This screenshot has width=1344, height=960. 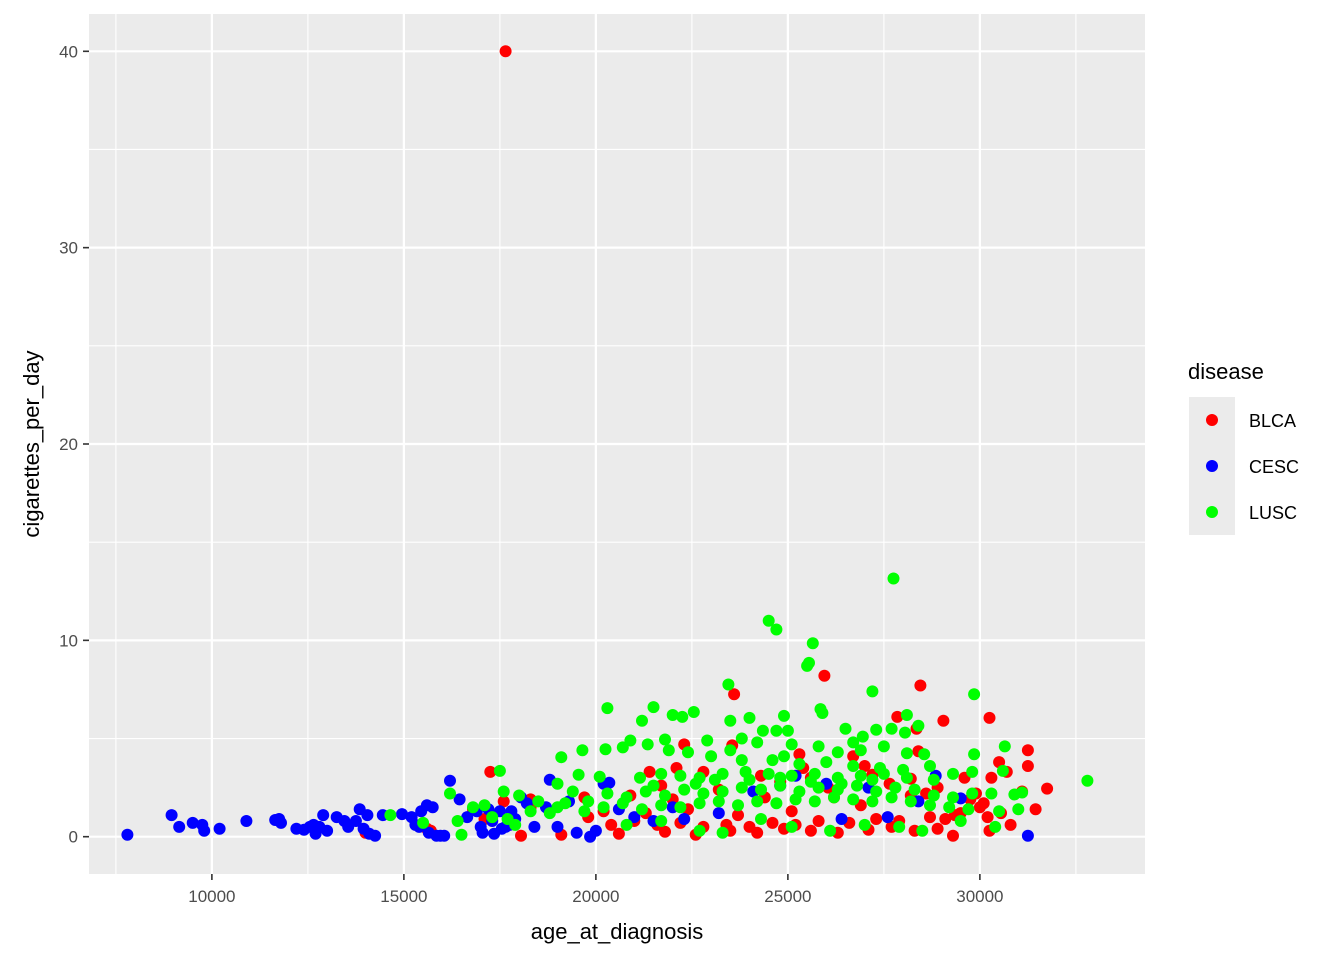 What do you see at coordinates (1226, 371) in the screenshot?
I see `legend-title: disease` at bounding box center [1226, 371].